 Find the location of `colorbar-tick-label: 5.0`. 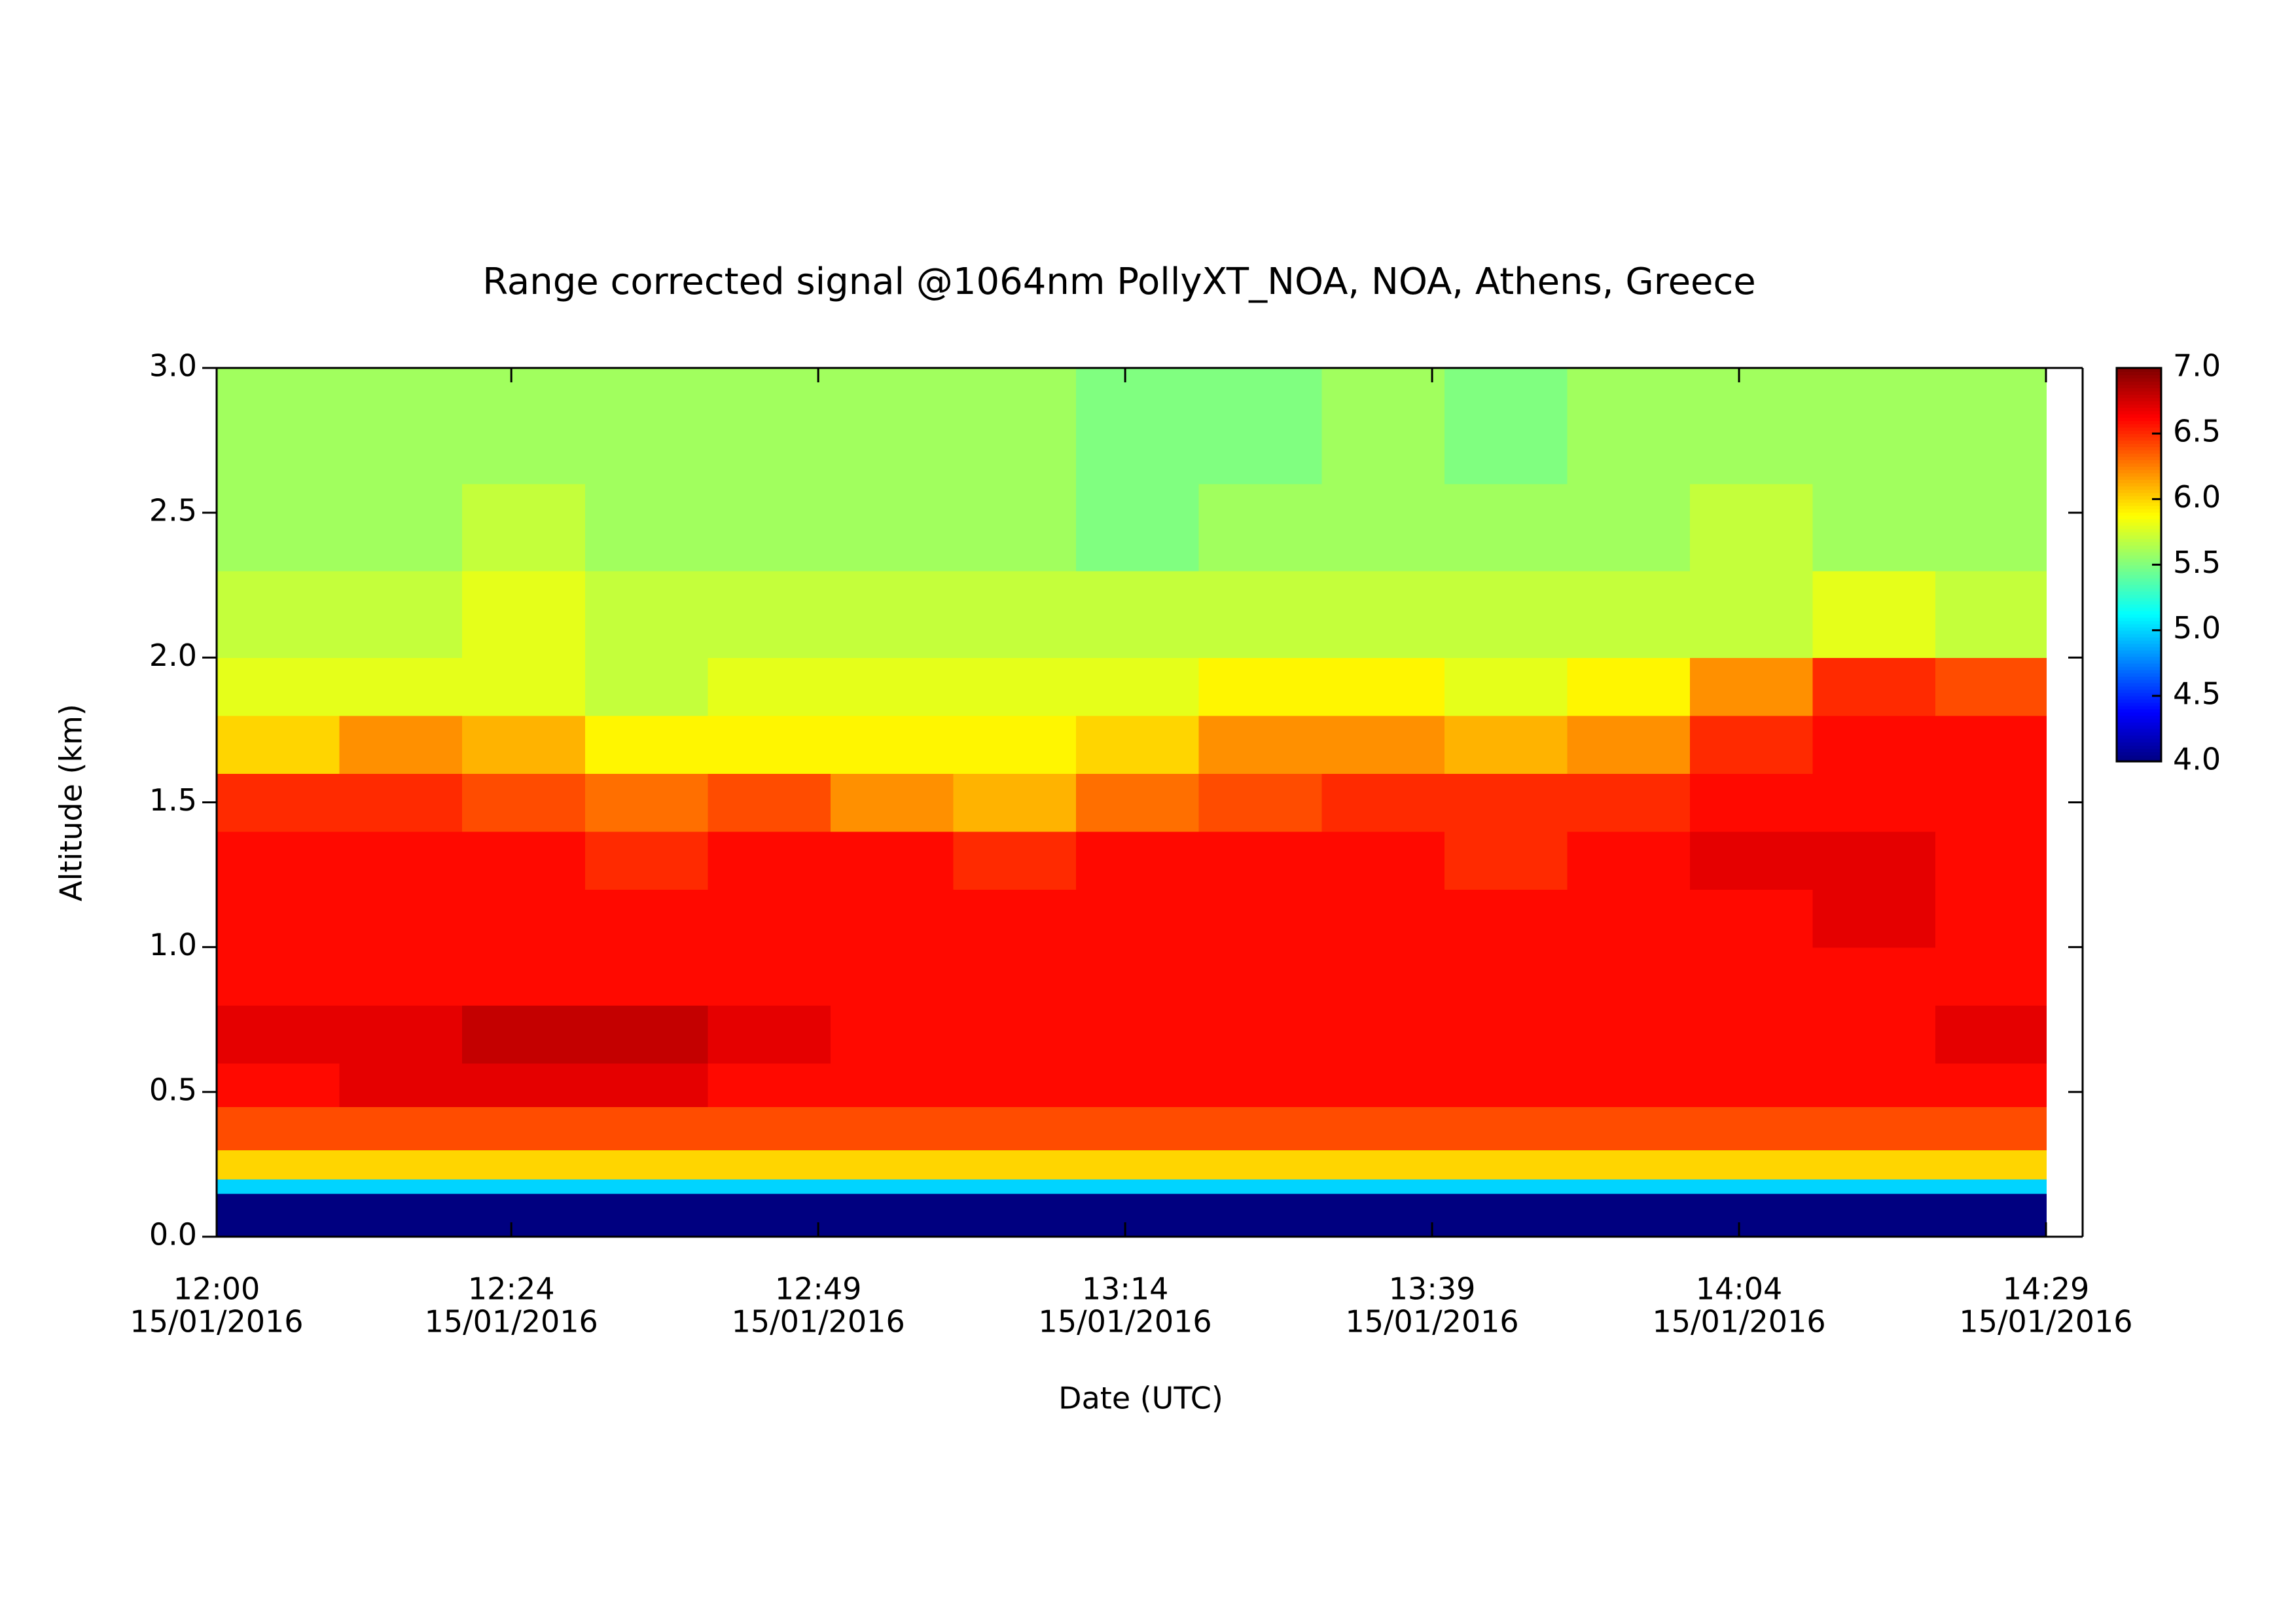

colorbar-tick-label: 5.0 is located at coordinates (2197, 628).